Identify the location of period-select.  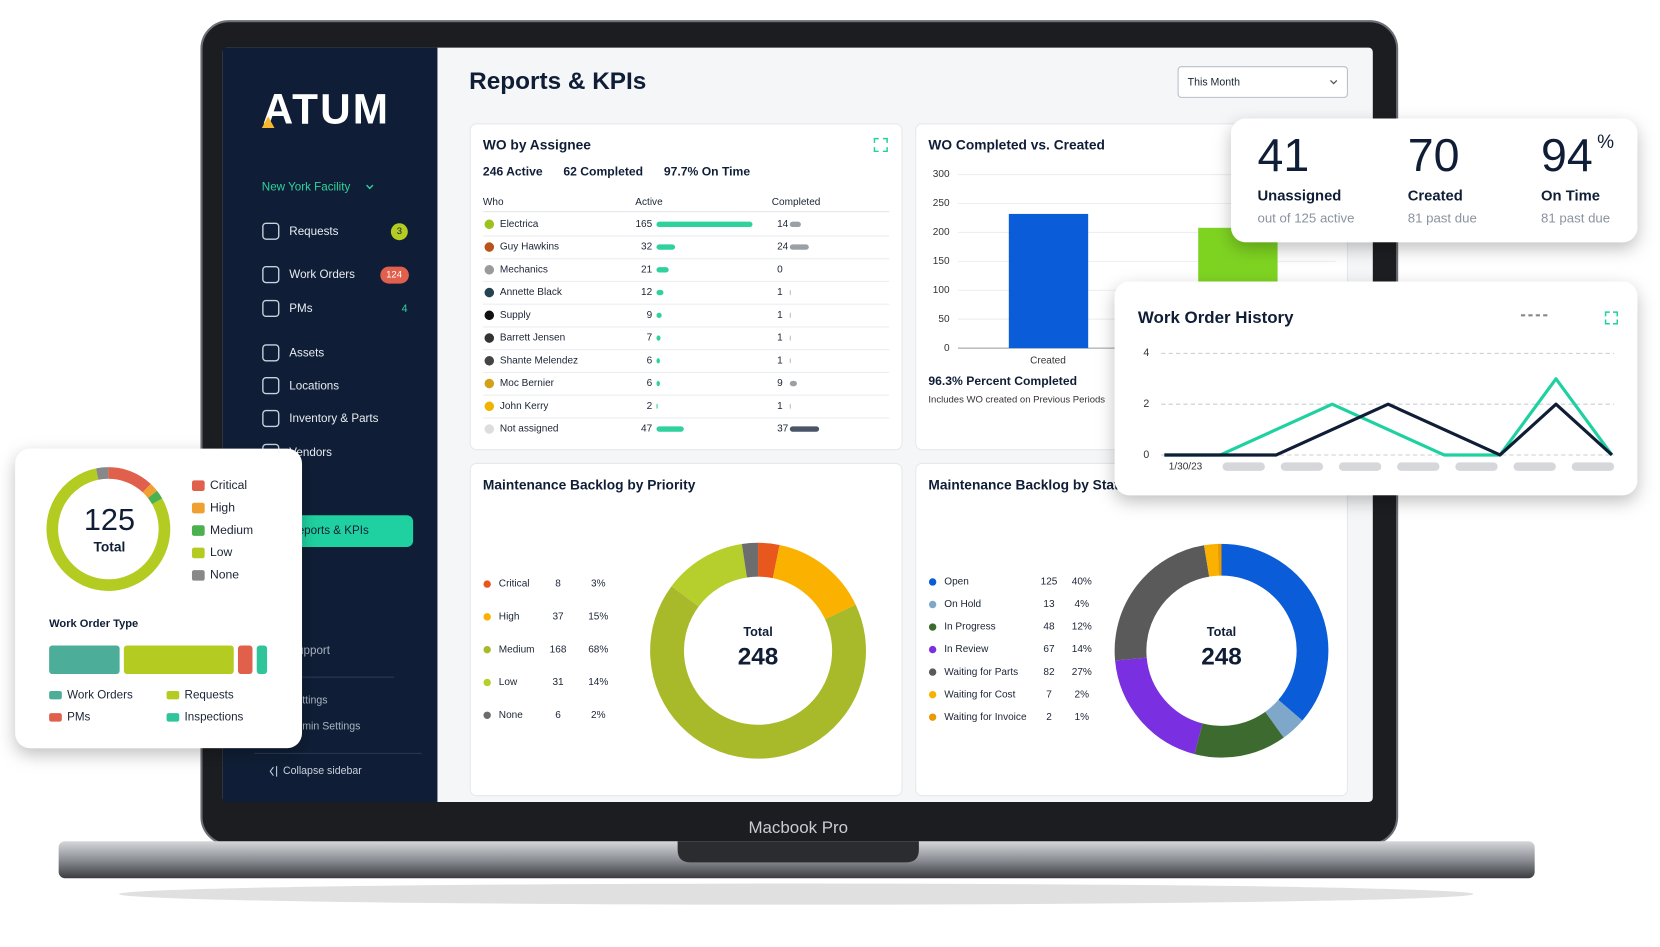
(1262, 82).